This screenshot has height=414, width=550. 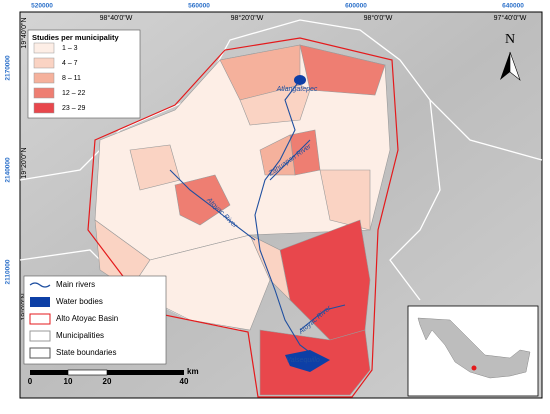 I want to click on legend-label: Alto Atoyac Basin, so click(x=87, y=318).